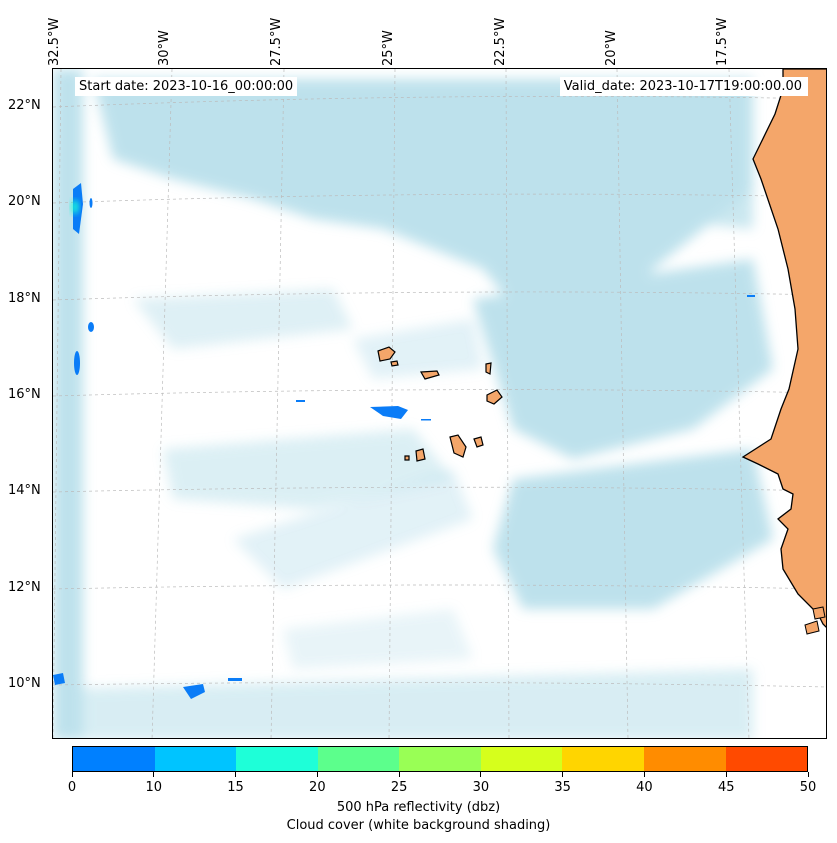  What do you see at coordinates (386, 354) in the screenshot?
I see `island-santo-antao` at bounding box center [386, 354].